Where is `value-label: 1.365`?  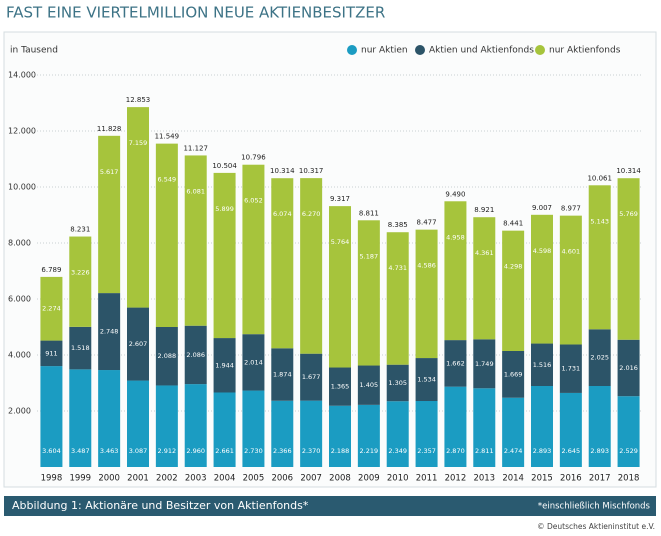 value-label: 1.365 is located at coordinates (340, 387).